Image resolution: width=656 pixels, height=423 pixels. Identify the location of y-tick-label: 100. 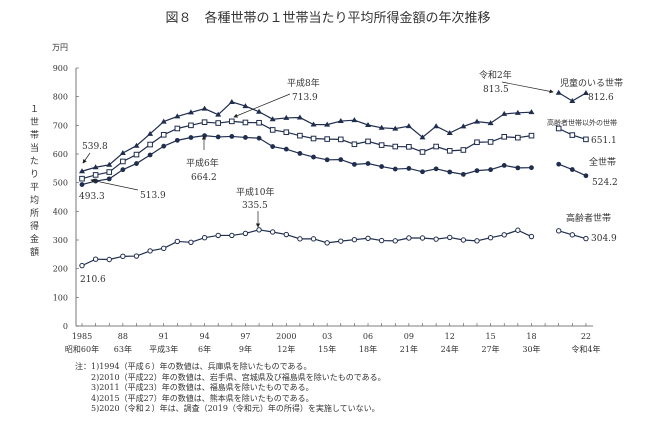
(60, 297).